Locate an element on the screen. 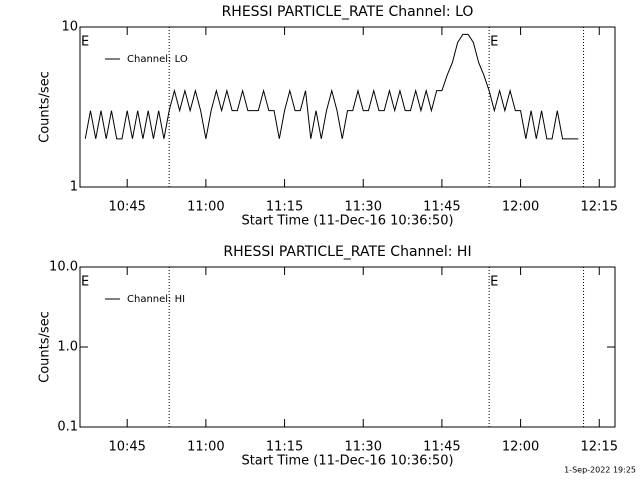  chart-title: RHESSI PARTICLE_RATE Channel: HI is located at coordinates (347, 252).